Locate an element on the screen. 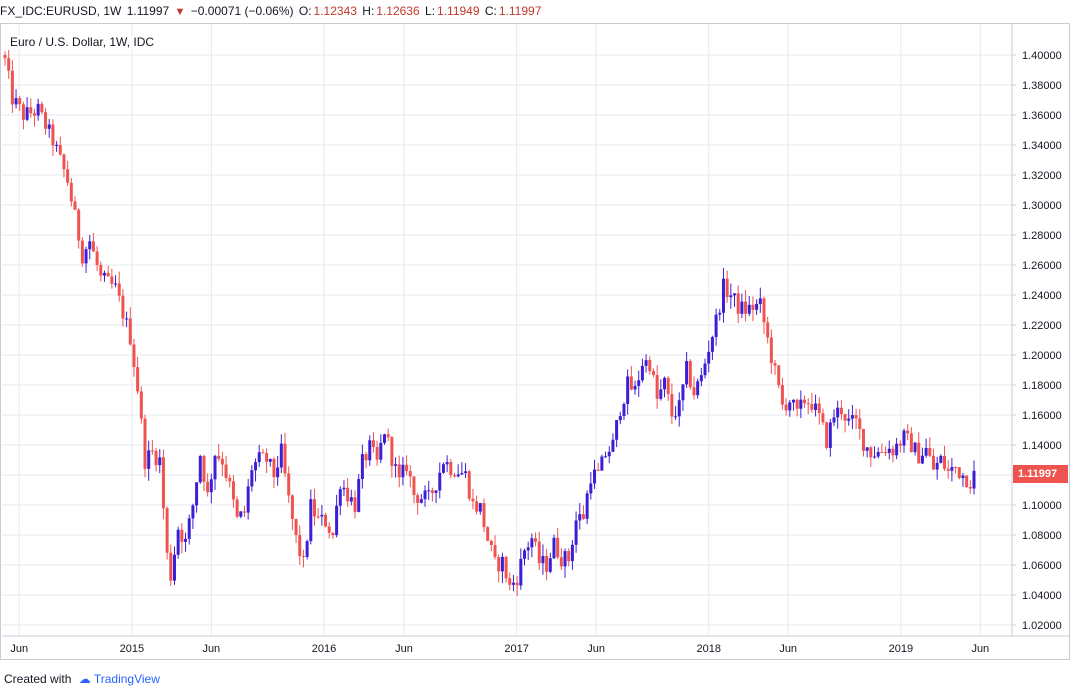 This screenshot has height=690, width=1076. last-price: 1.11997 is located at coordinates (148, 11).